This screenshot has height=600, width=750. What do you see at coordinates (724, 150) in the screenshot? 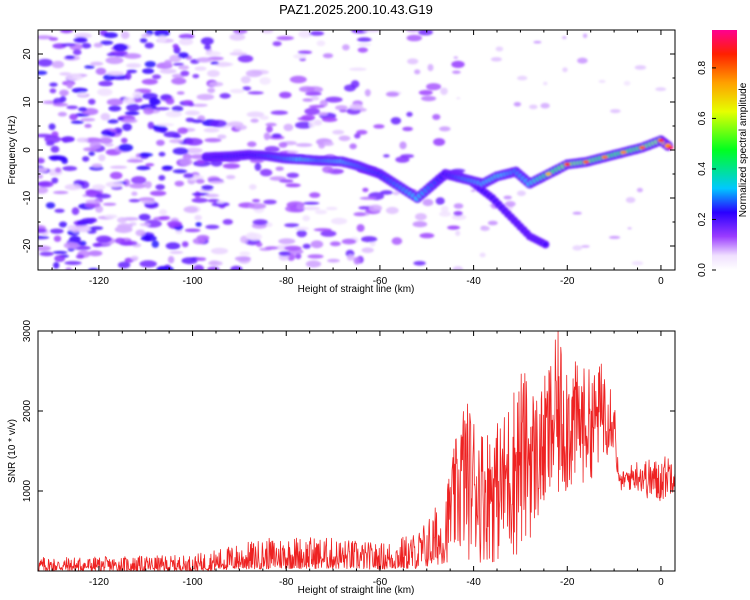
I see `colorbar-gradient` at bounding box center [724, 150].